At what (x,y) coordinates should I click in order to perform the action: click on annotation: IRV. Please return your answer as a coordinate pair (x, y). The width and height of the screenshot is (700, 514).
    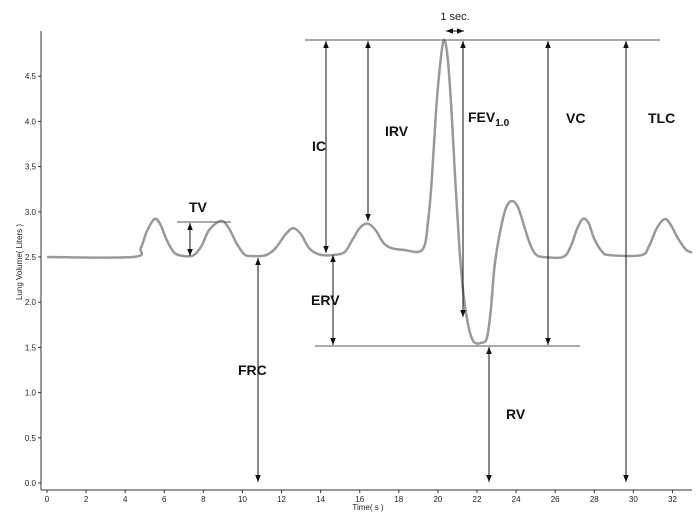
    Looking at the image, I should click on (397, 131).